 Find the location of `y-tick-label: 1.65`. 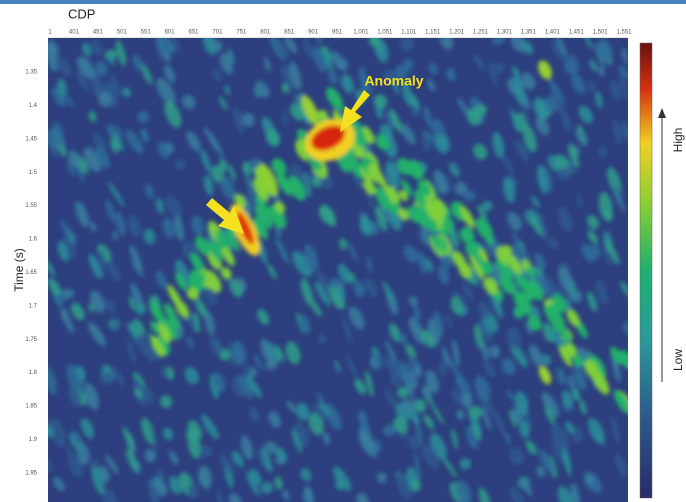

y-tick-label: 1.65 is located at coordinates (31, 273).